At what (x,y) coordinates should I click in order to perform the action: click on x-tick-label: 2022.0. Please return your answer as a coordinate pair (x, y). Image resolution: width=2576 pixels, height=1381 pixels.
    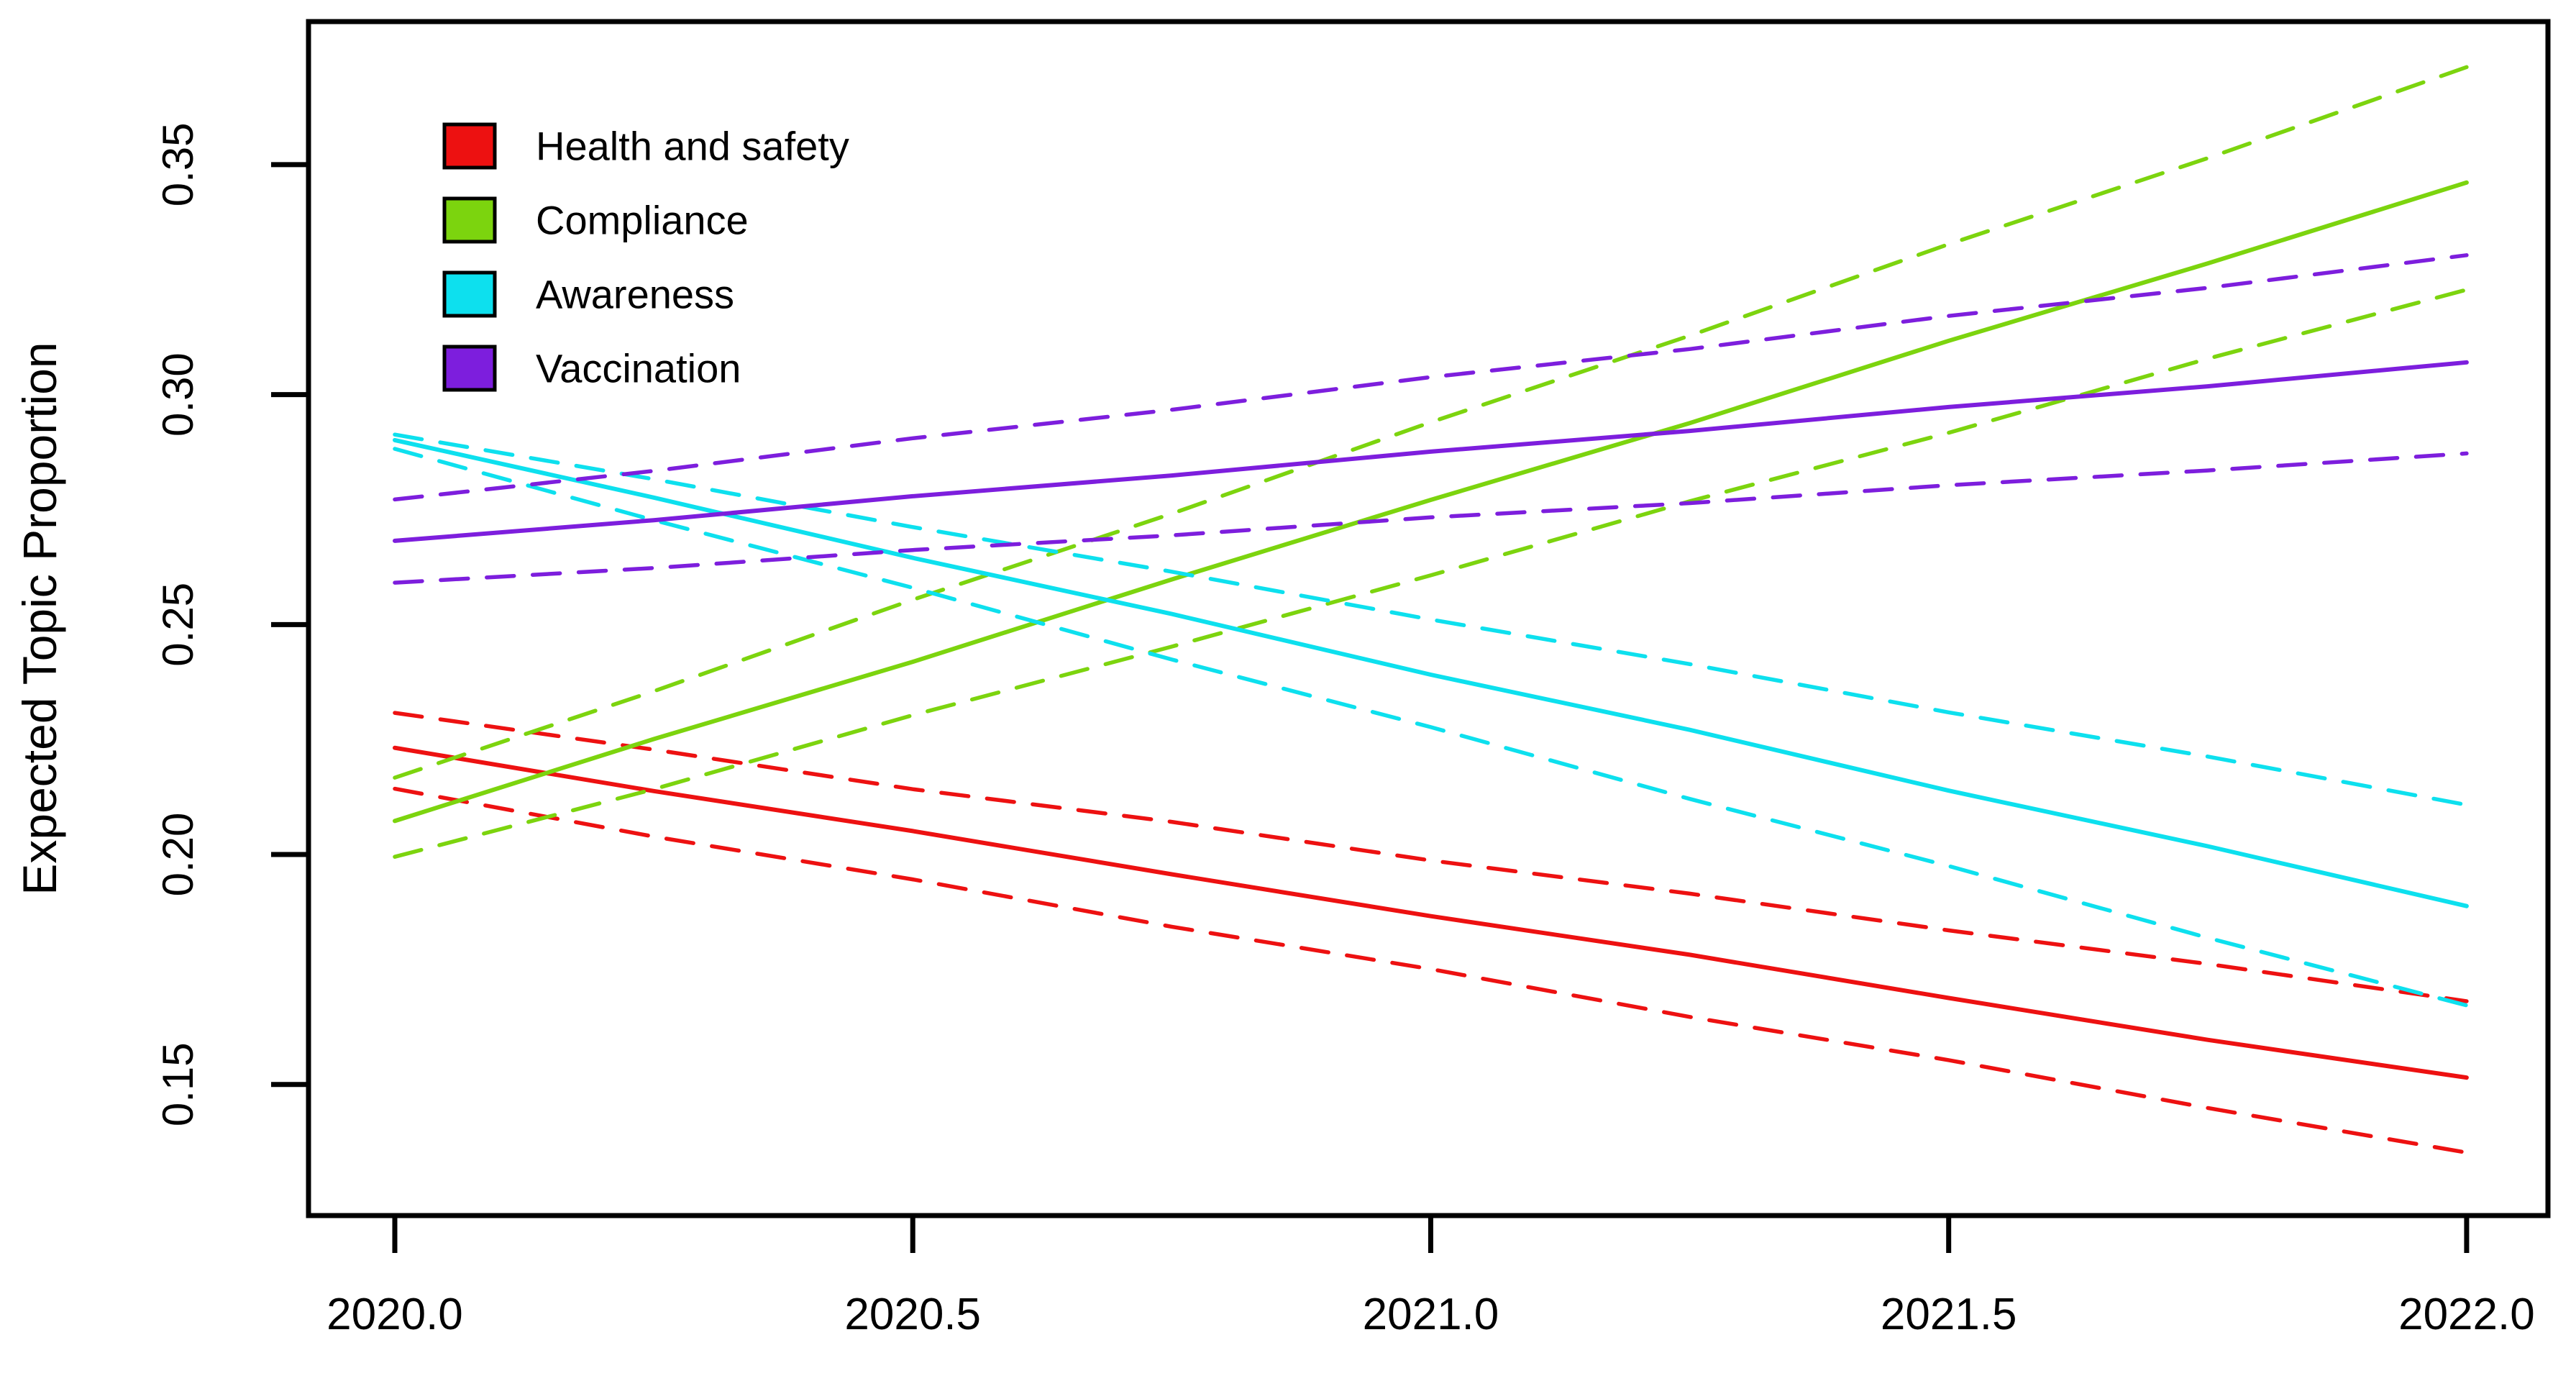
    Looking at the image, I should click on (2466, 1314).